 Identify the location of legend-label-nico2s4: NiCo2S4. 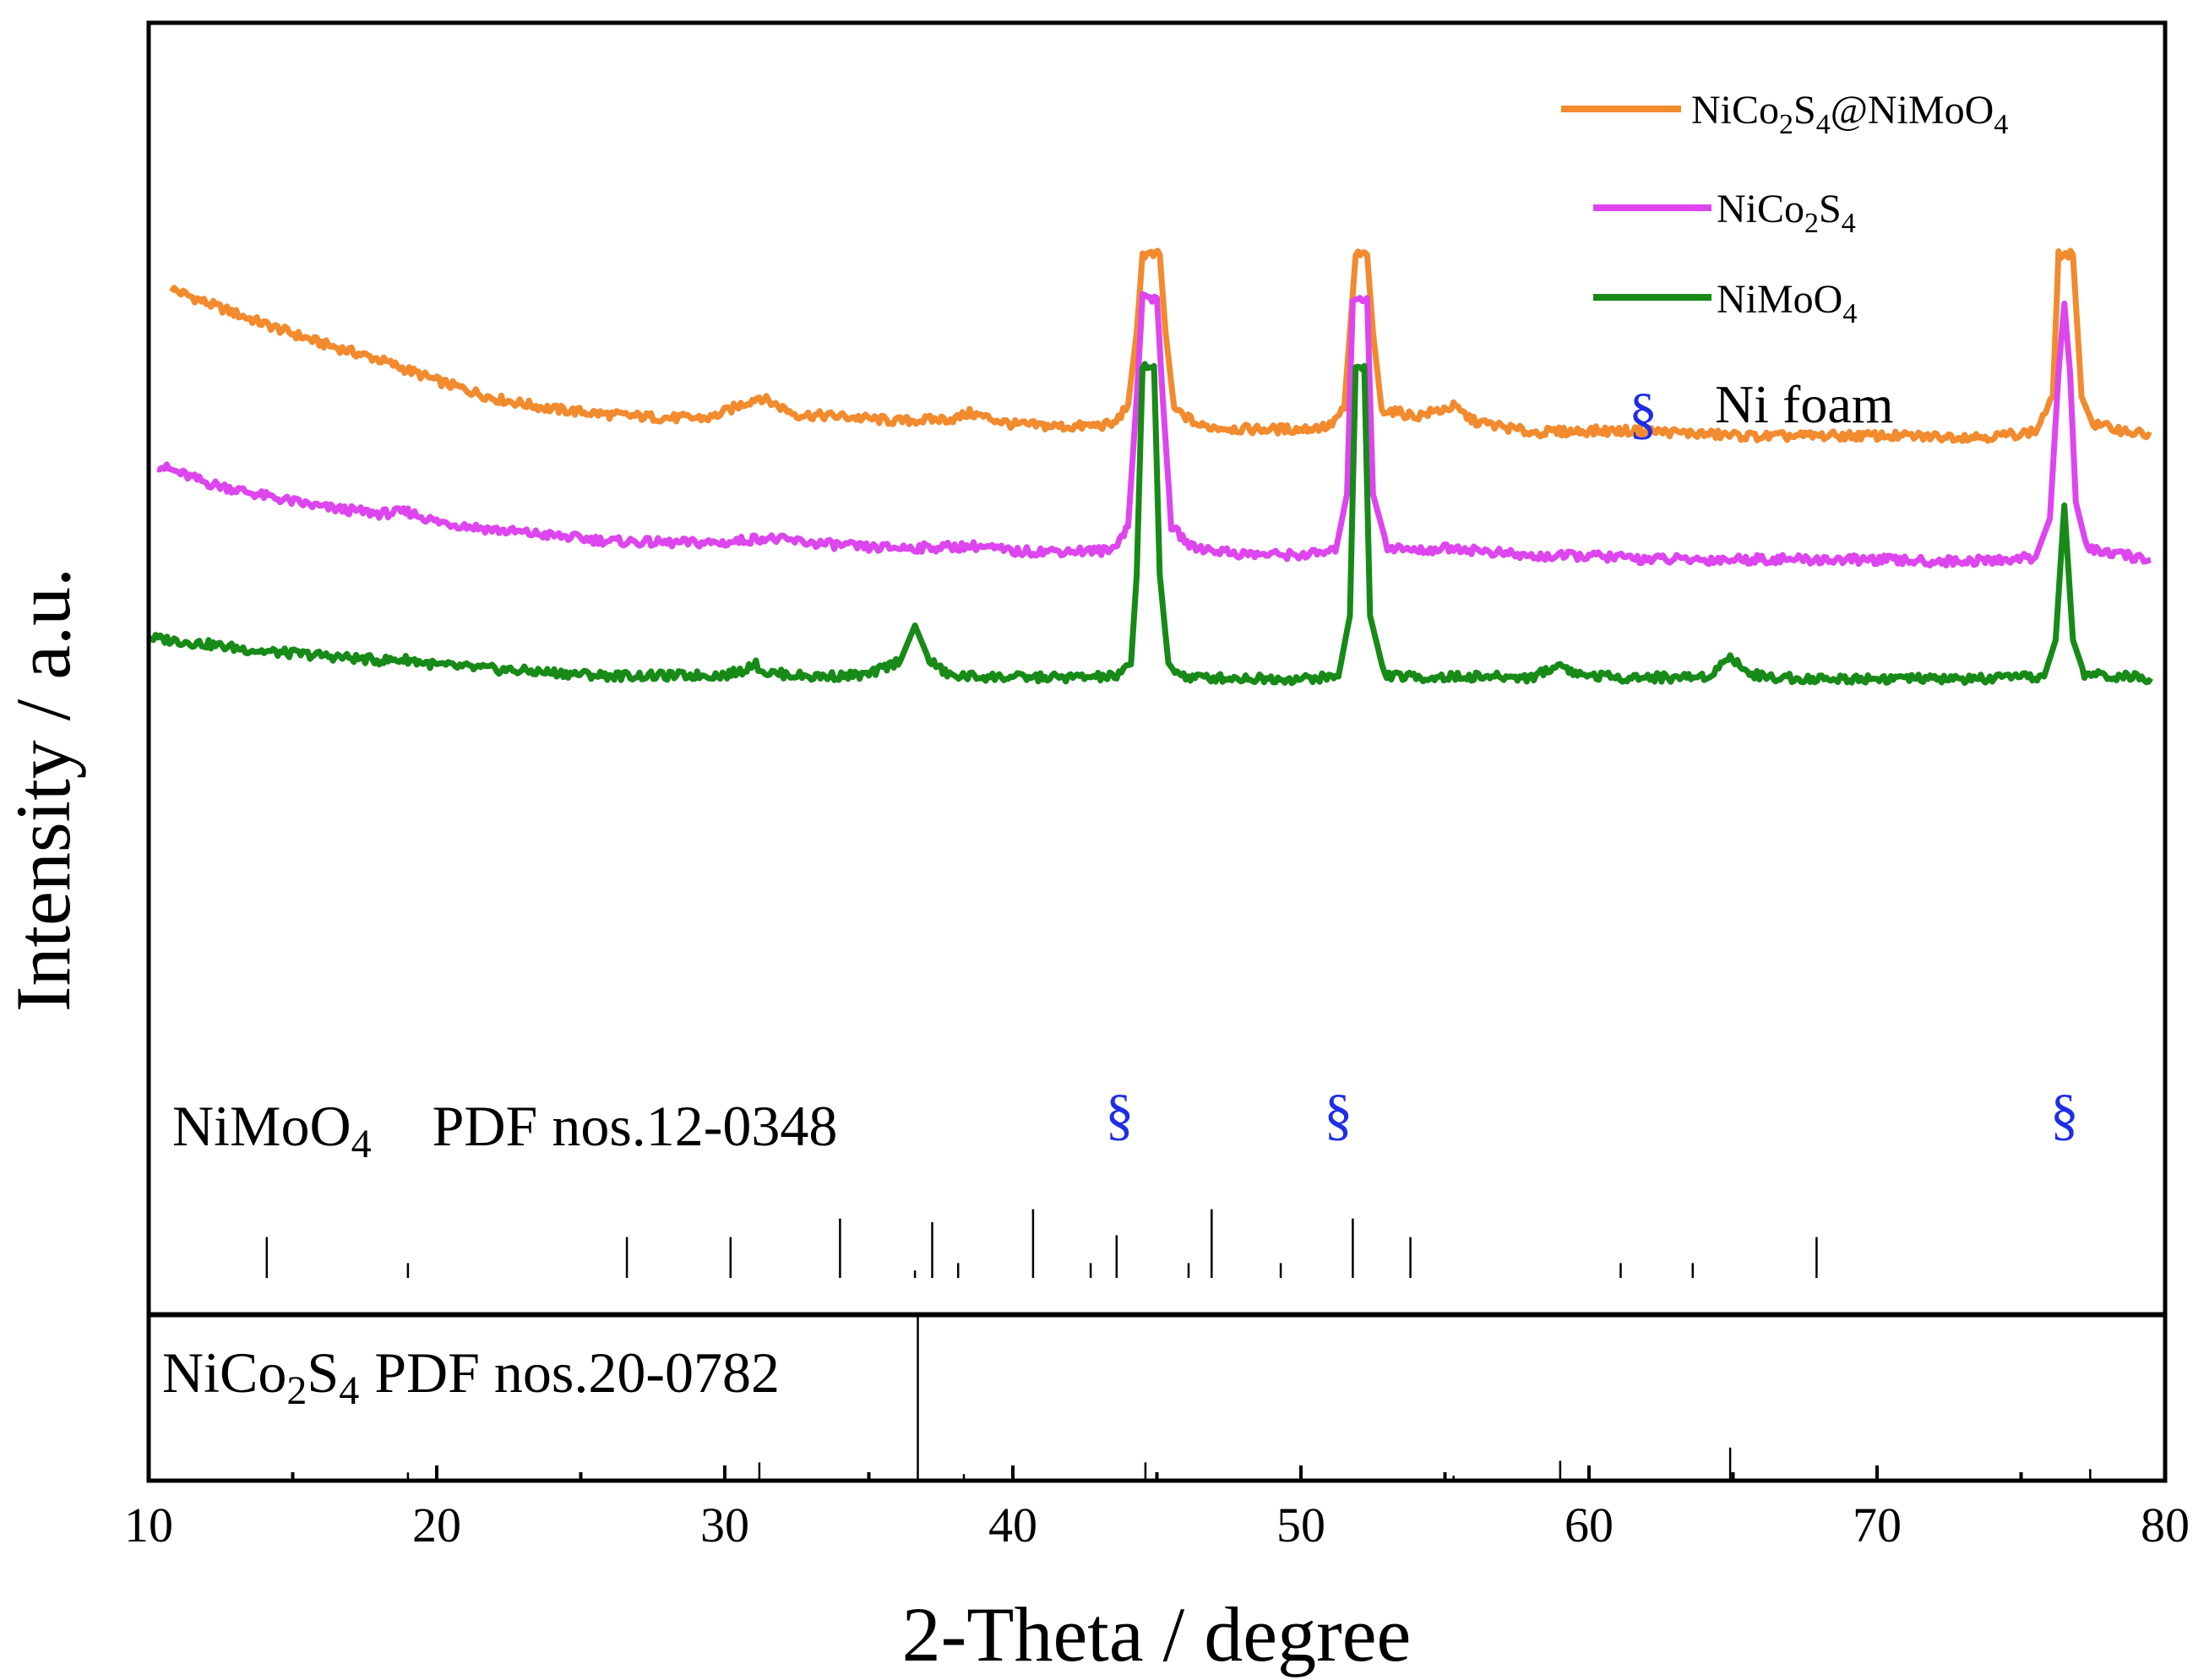
(1787, 213).